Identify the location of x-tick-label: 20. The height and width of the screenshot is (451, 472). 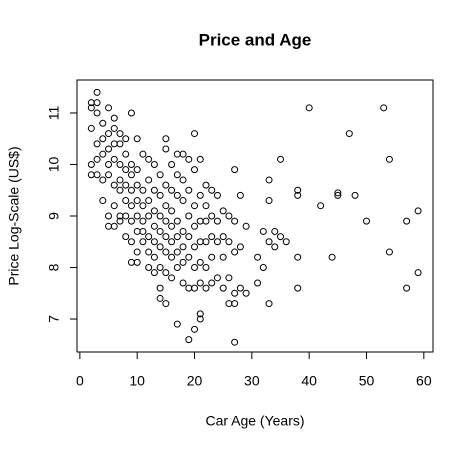
(195, 381).